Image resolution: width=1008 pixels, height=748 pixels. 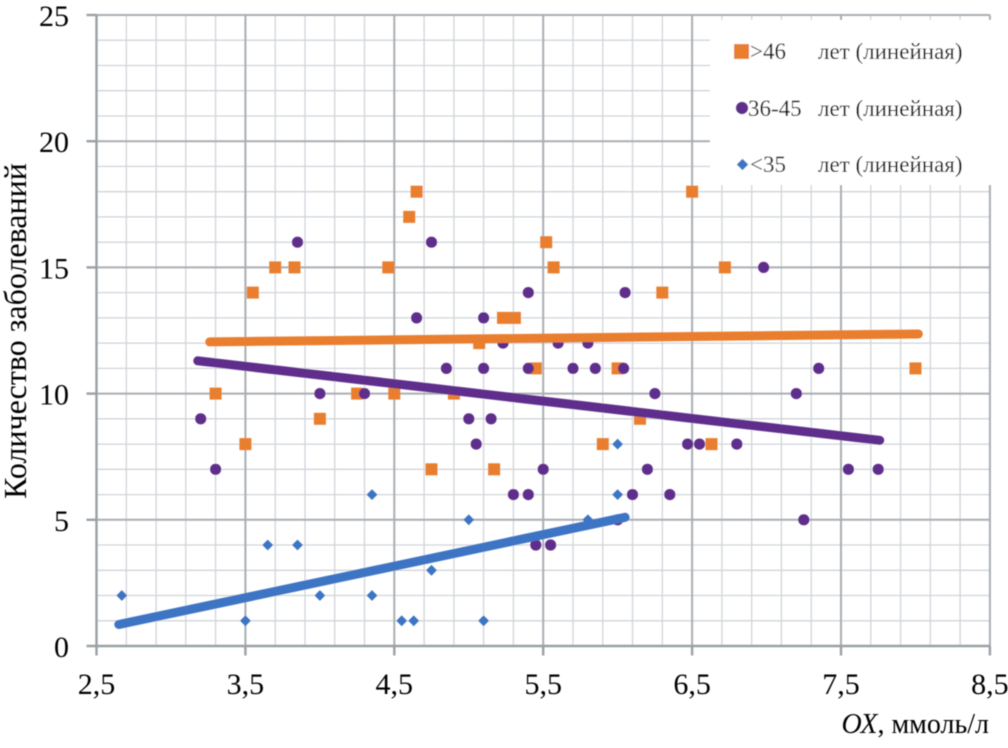 What do you see at coordinates (692, 684) in the screenshot?
I see `svg-text: 6,5` at bounding box center [692, 684].